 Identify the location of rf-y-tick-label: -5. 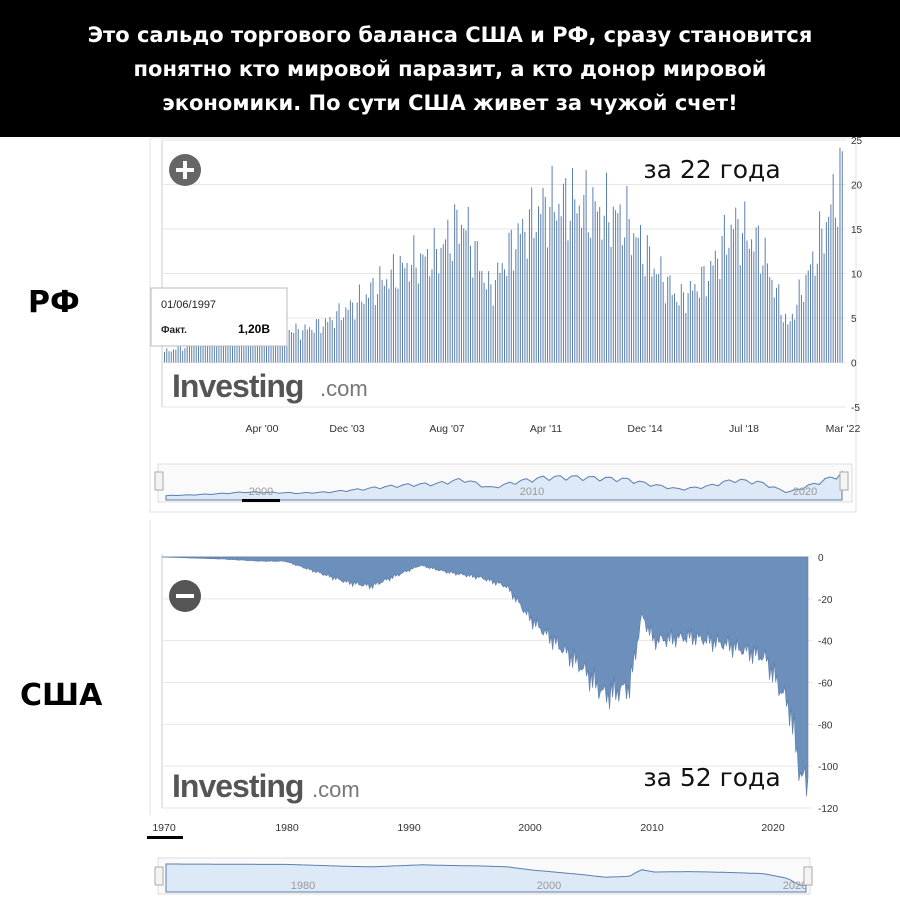
(855, 408).